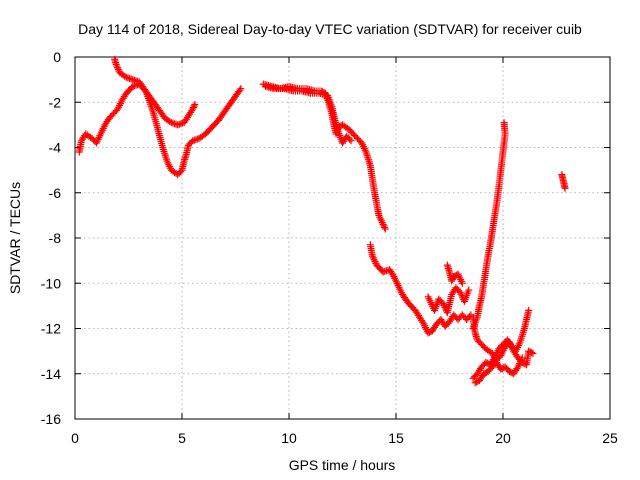 Image resolution: width=640 pixels, height=480 pixels. I want to click on series-trace-b, so click(178, 117).